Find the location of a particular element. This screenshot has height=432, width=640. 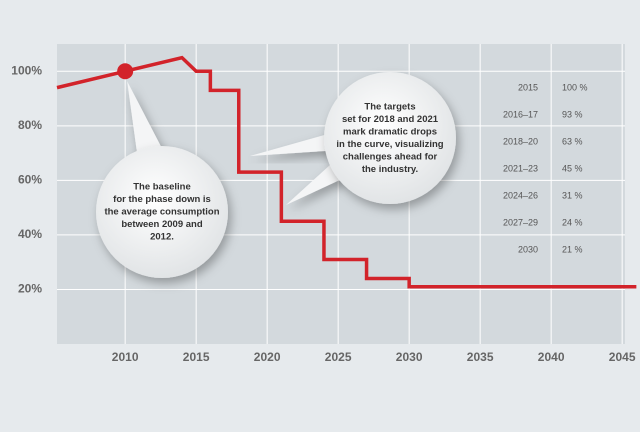

x-tick-label: 2020 is located at coordinates (267, 357).